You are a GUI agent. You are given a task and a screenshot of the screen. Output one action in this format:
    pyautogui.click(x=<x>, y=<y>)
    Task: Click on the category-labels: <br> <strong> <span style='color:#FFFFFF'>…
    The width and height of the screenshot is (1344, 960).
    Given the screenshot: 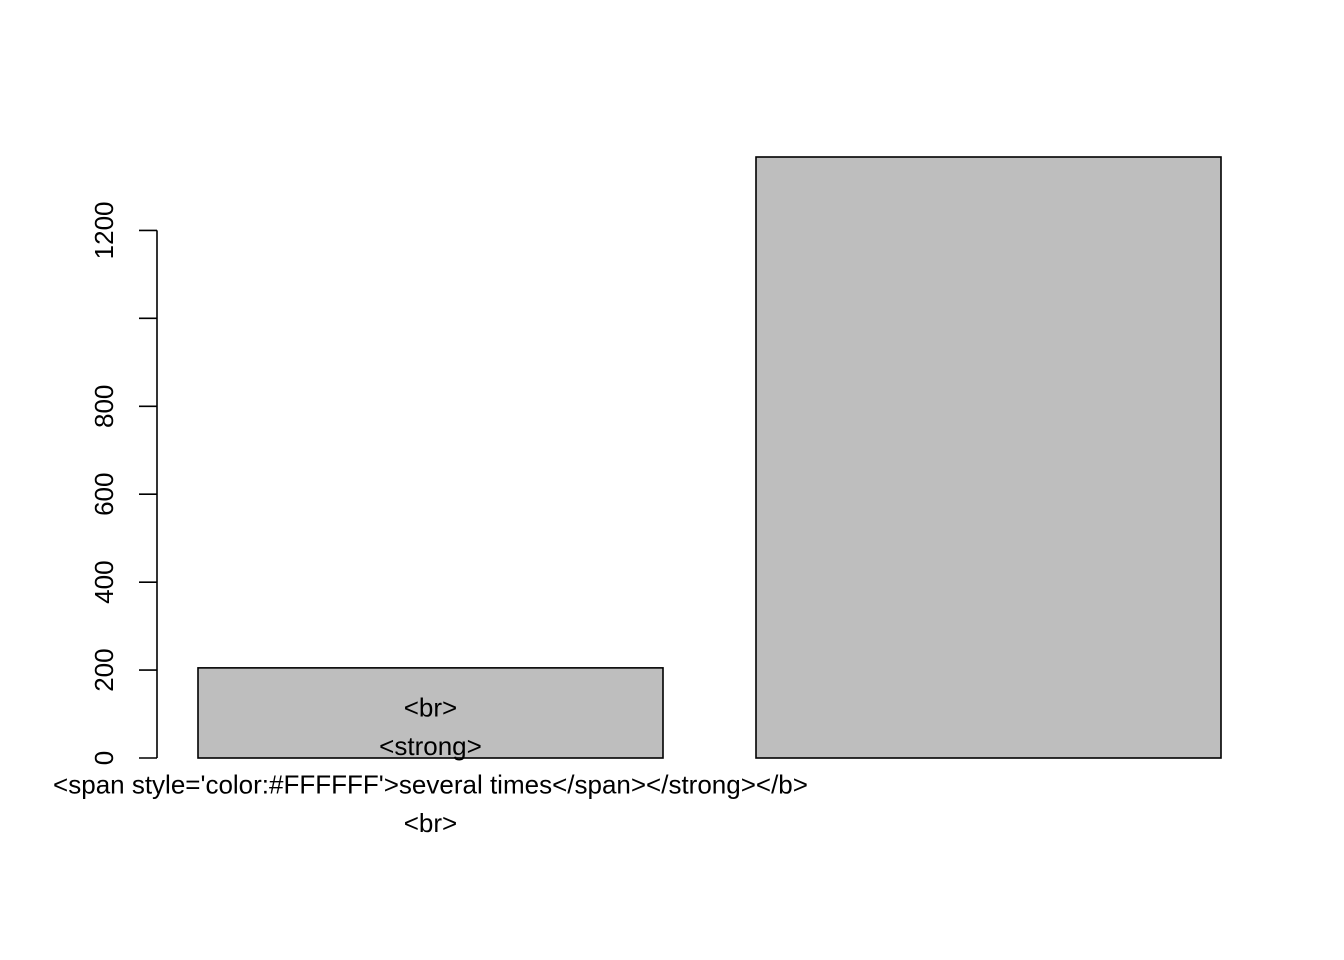 What is the action you would take?
    pyautogui.click(x=430, y=766)
    